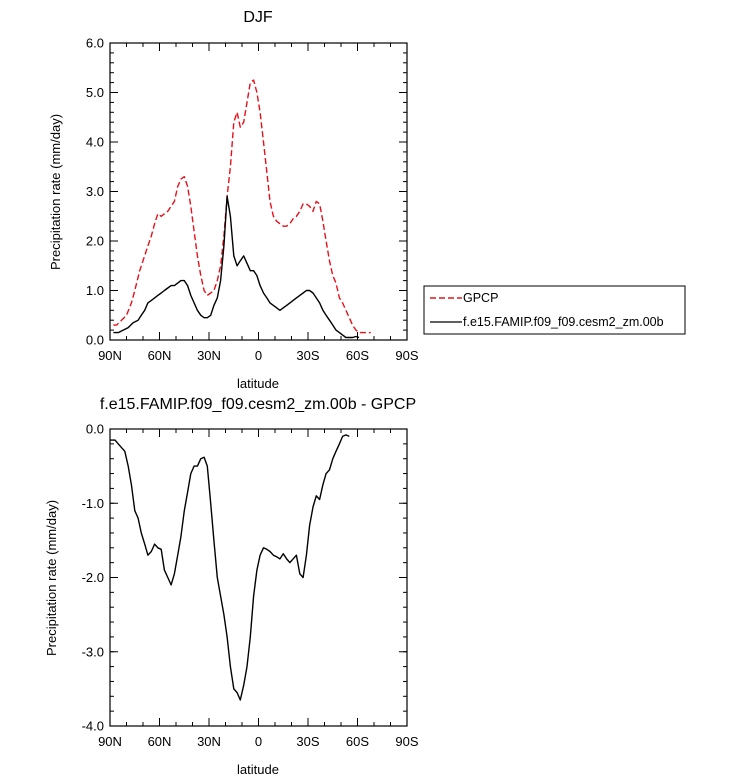  Describe the element at coordinates (406, 741) in the screenshot. I see `bottom-x-tick-label: 90S` at that location.